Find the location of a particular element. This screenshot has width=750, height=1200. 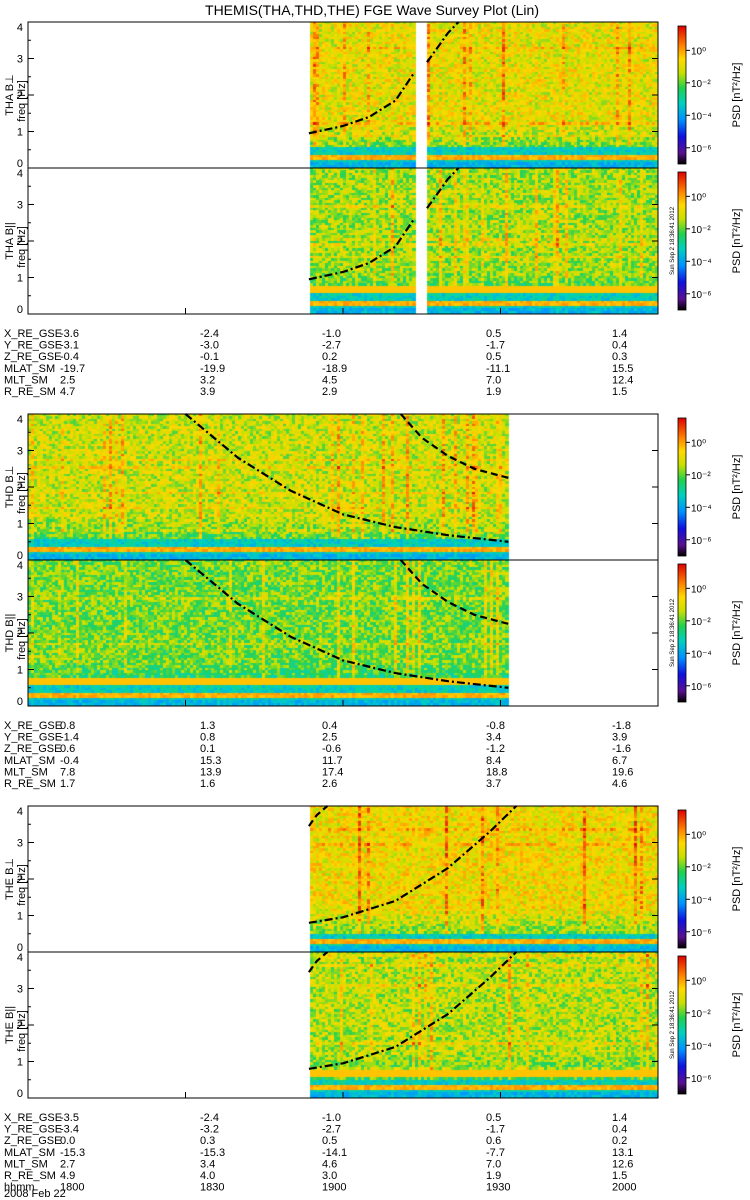

colorbar-scale is located at coordinates (682, 1025).